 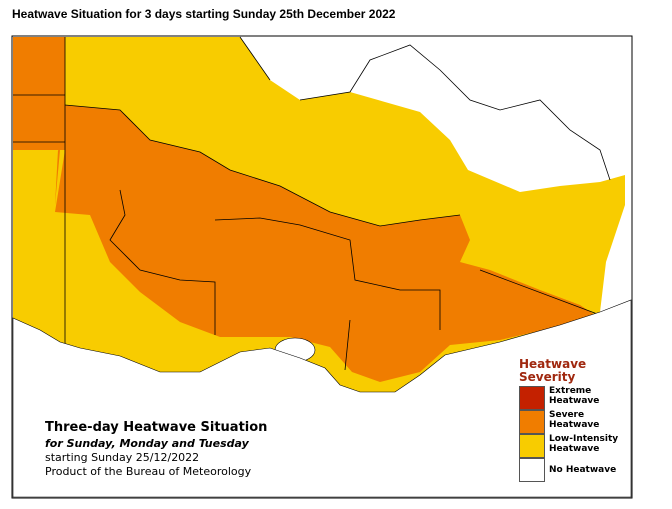 What do you see at coordinates (553, 370) in the screenshot?
I see `legend-title: Heatwave Severity` at bounding box center [553, 370].